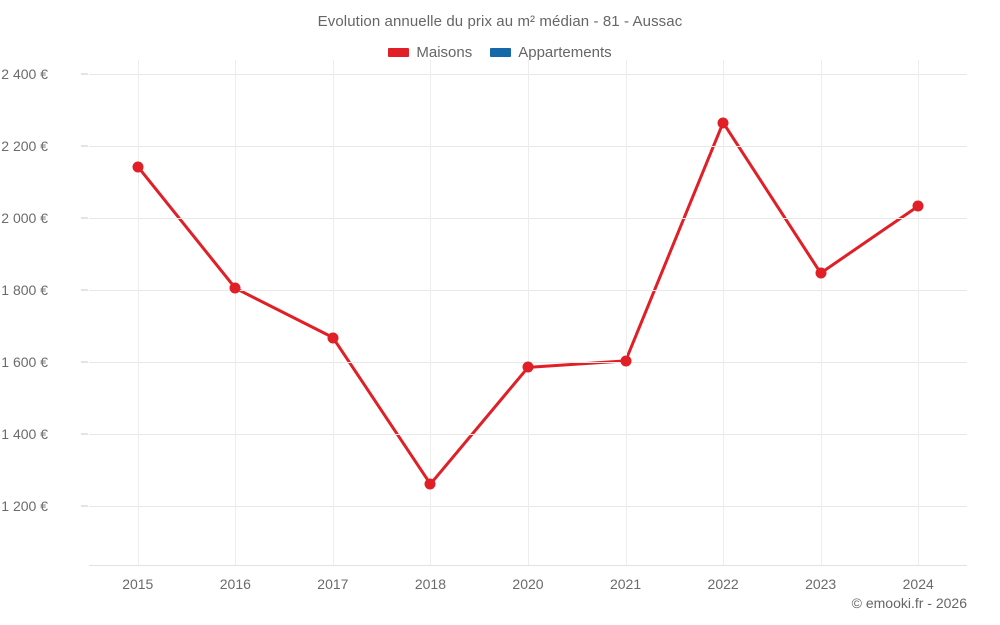  What do you see at coordinates (333, 584) in the screenshot?
I see `x-axis-tick-label: 2017` at bounding box center [333, 584].